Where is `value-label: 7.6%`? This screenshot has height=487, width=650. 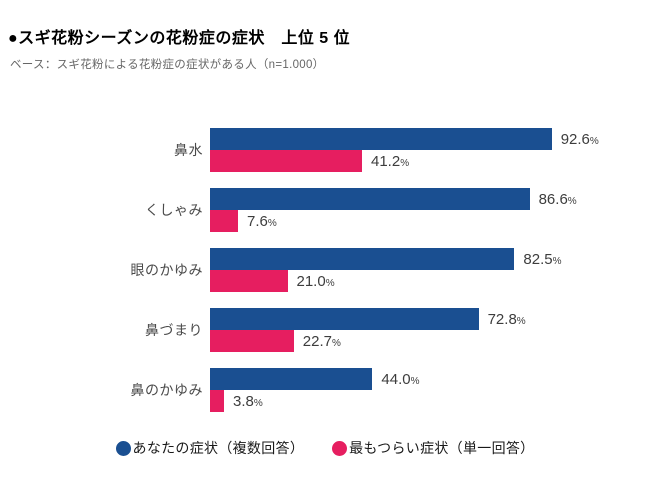
value-label: 7.6% is located at coordinates (262, 221).